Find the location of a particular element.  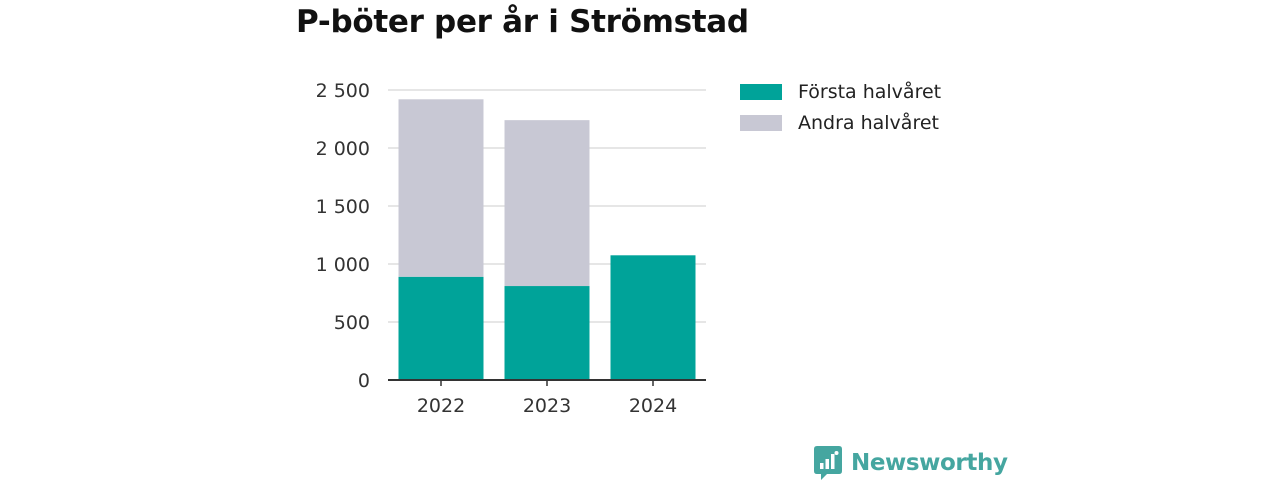

y-tick-label: 2 000 is located at coordinates (343, 149).